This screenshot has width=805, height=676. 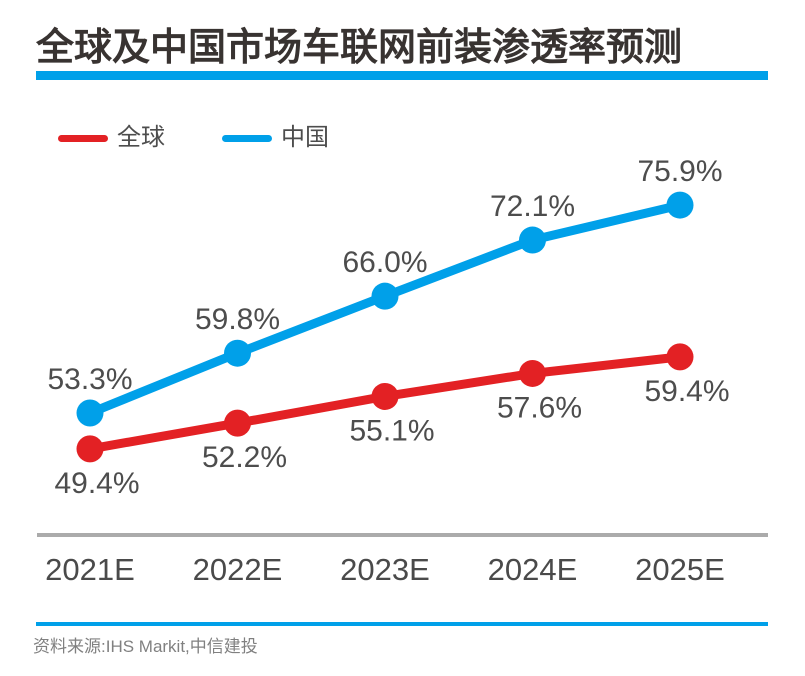 What do you see at coordinates (305, 137) in the screenshot?
I see `legend-label-china: 中国` at bounding box center [305, 137].